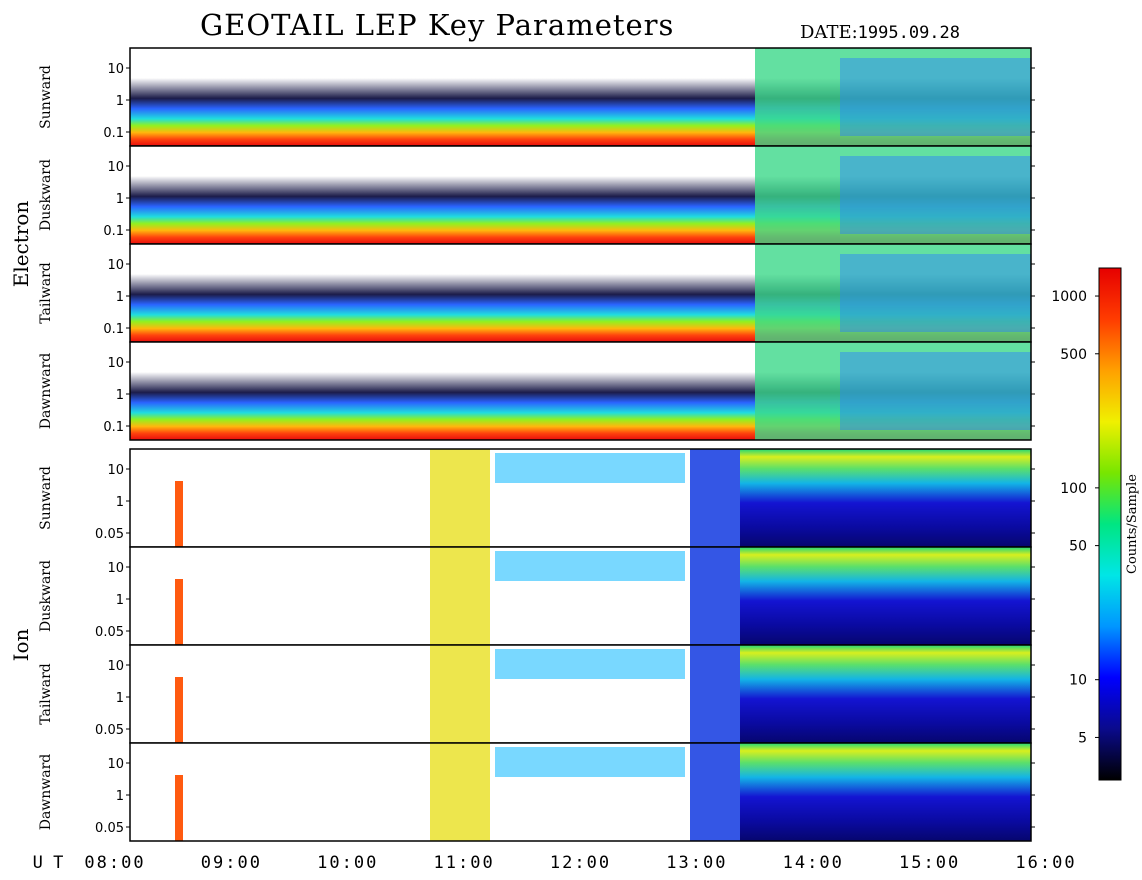 The image size is (1142, 880). I want to click on colorbar-tick-label: 1000, so click(1069, 297).